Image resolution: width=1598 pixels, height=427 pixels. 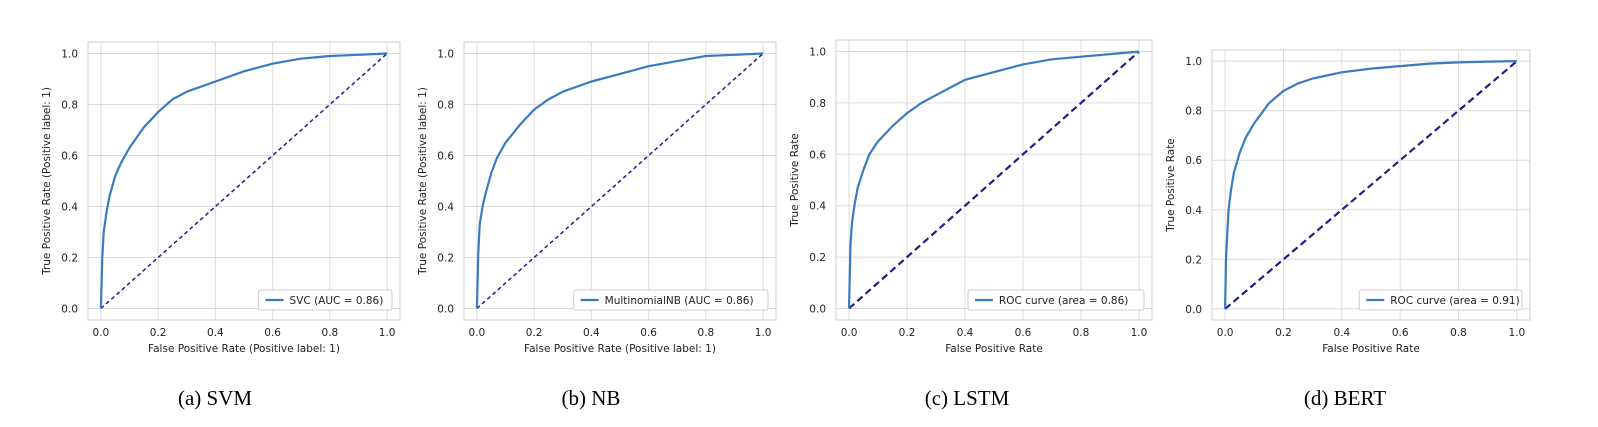 I want to click on caption-lstm: (c) LSTM, so click(x=967, y=398).